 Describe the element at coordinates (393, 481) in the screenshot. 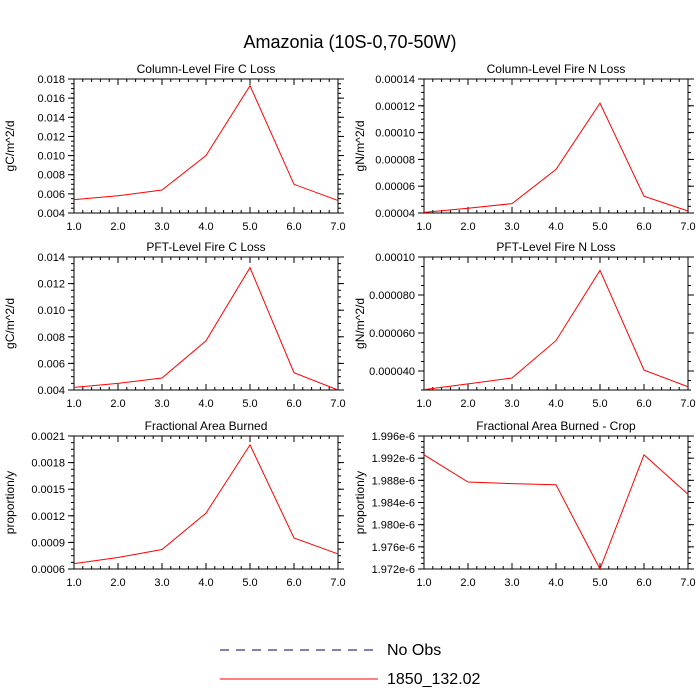

I see `y-tick-label: 1.988e-6` at that location.